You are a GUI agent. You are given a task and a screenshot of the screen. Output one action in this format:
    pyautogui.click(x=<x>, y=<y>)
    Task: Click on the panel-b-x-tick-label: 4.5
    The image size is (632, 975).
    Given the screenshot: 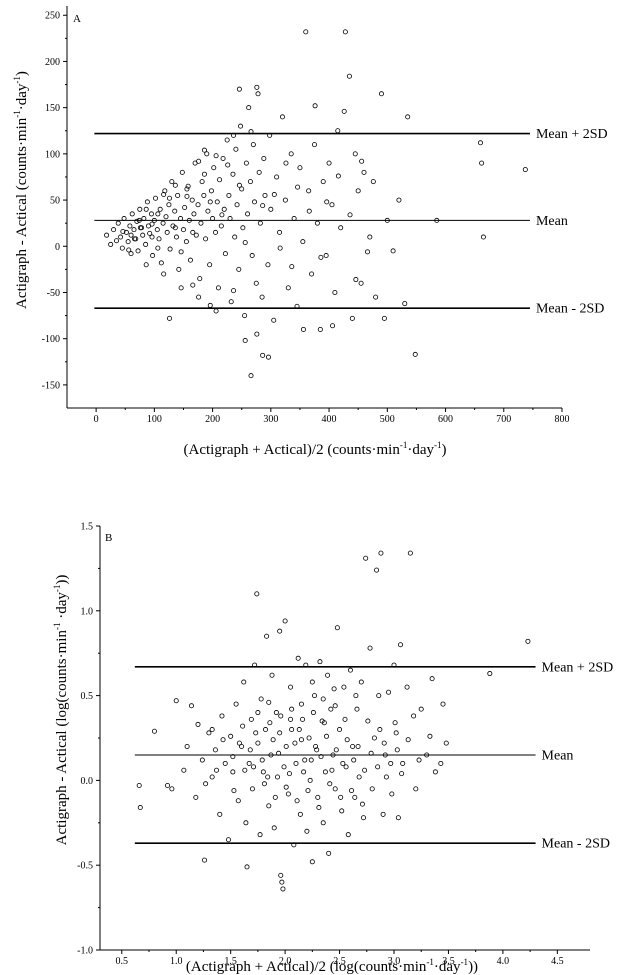 What is the action you would take?
    pyautogui.click(x=557, y=961)
    